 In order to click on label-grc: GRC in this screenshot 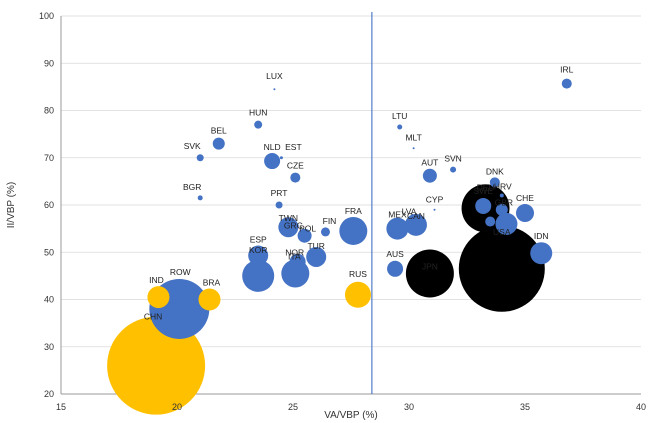, I will do `click(293, 225)`.